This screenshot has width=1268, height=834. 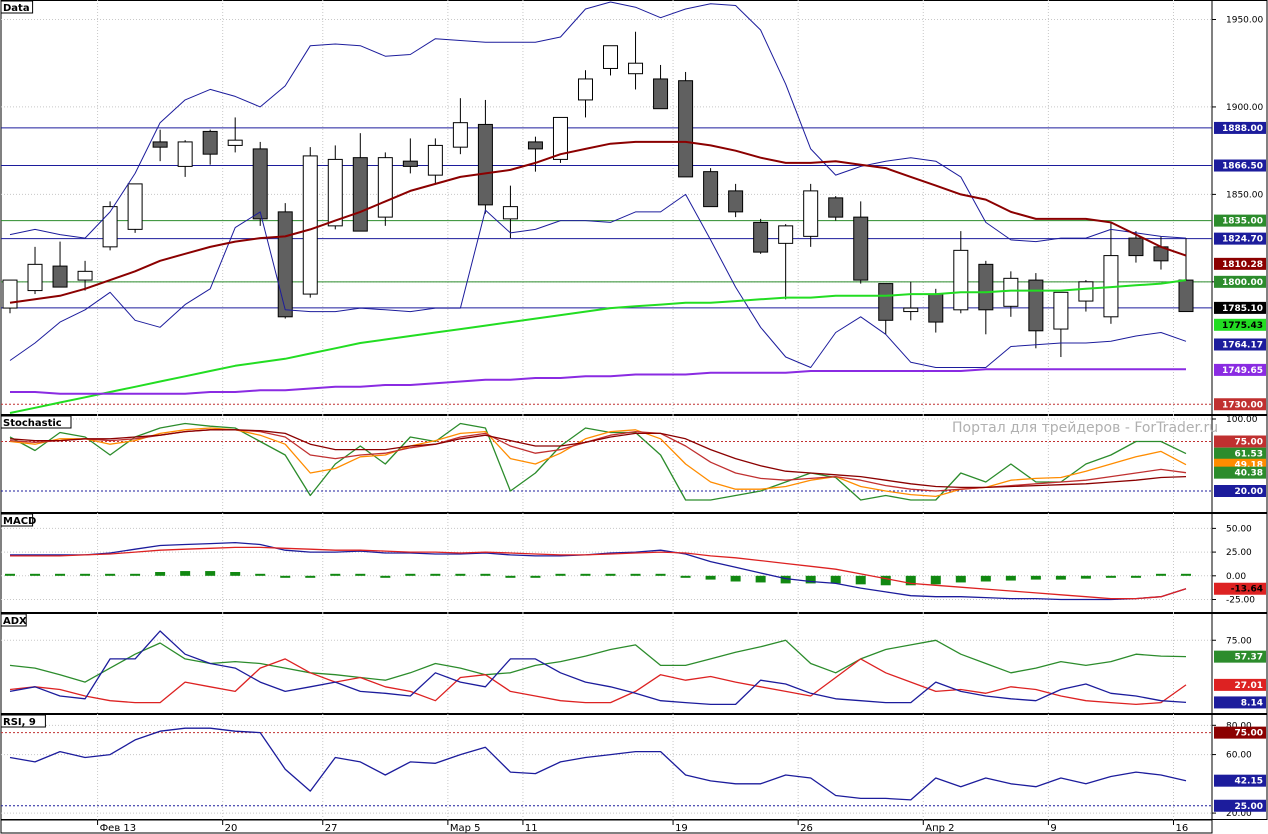 What do you see at coordinates (806, 828) in the screenshot?
I see `x-axis-label: 26` at bounding box center [806, 828].